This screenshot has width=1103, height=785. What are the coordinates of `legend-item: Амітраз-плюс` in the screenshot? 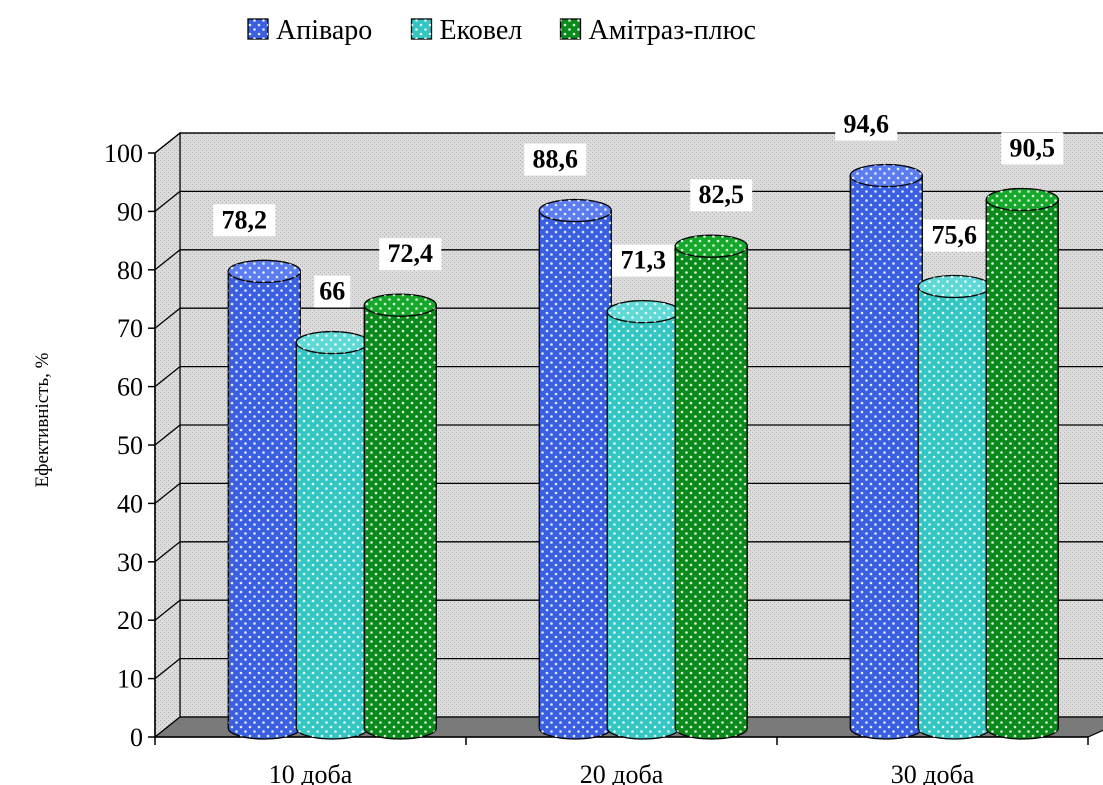 It's located at (657, 30).